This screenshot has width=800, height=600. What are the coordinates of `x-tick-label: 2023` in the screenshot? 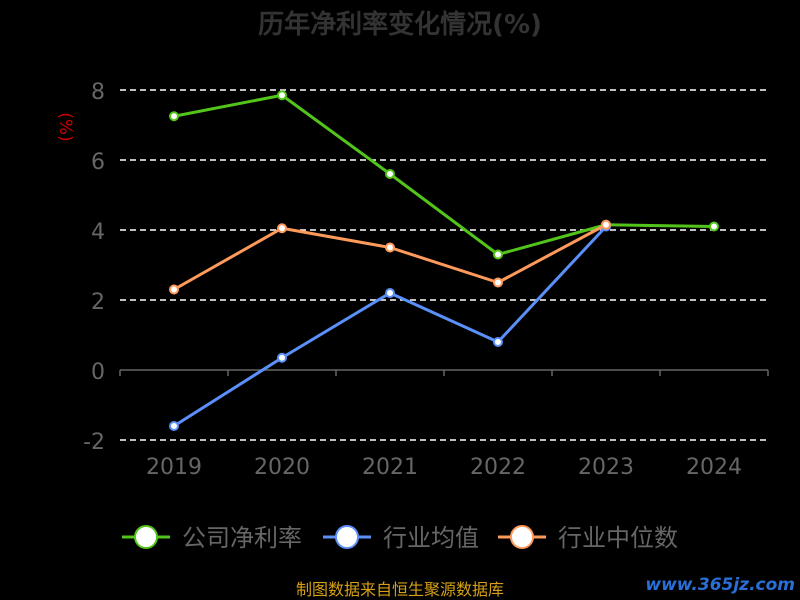 It's located at (606, 467).